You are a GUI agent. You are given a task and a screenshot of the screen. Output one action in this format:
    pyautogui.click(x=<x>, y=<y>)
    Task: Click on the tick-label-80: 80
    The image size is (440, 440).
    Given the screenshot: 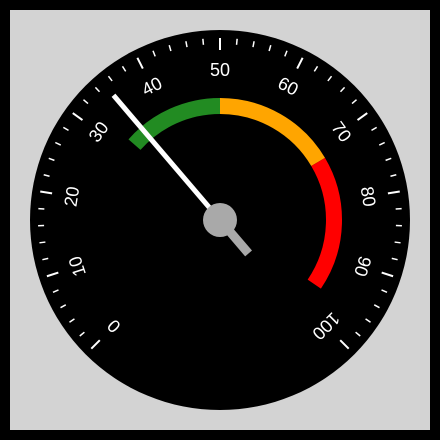 What is the action you would take?
    pyautogui.click(x=368, y=196)
    